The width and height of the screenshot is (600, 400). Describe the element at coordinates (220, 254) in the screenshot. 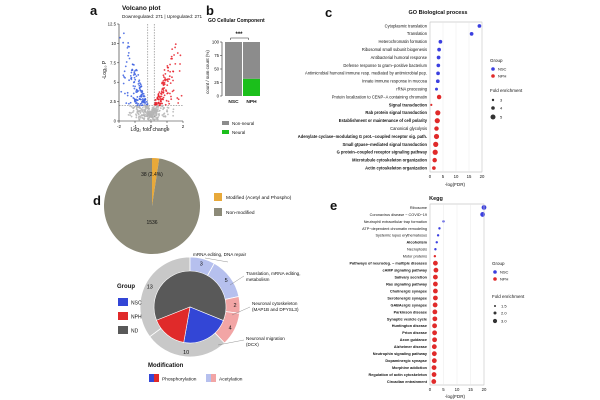

I see `annotation-mrna-editing: mRNA editing, DNA repair` at that location.